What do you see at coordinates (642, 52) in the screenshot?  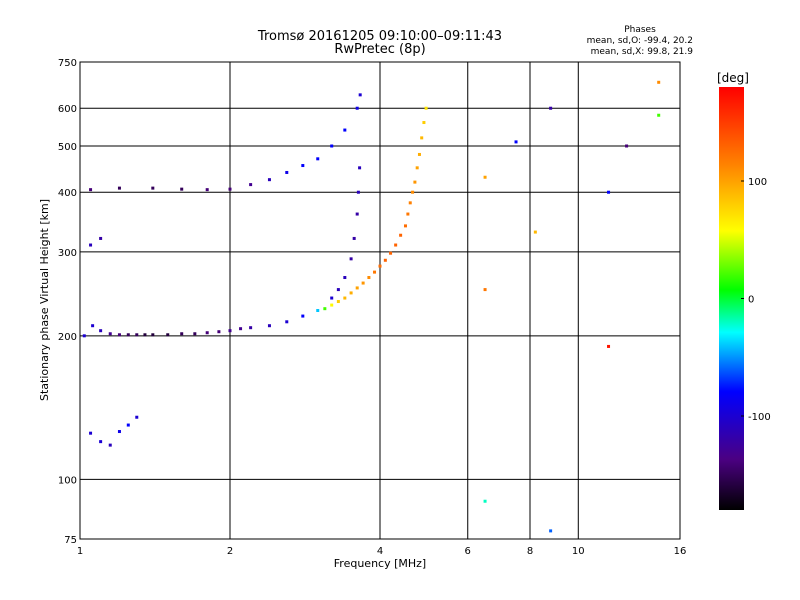 I see `phase-info-x: mean, sd,X: 99.8, 21.9` at bounding box center [642, 52].